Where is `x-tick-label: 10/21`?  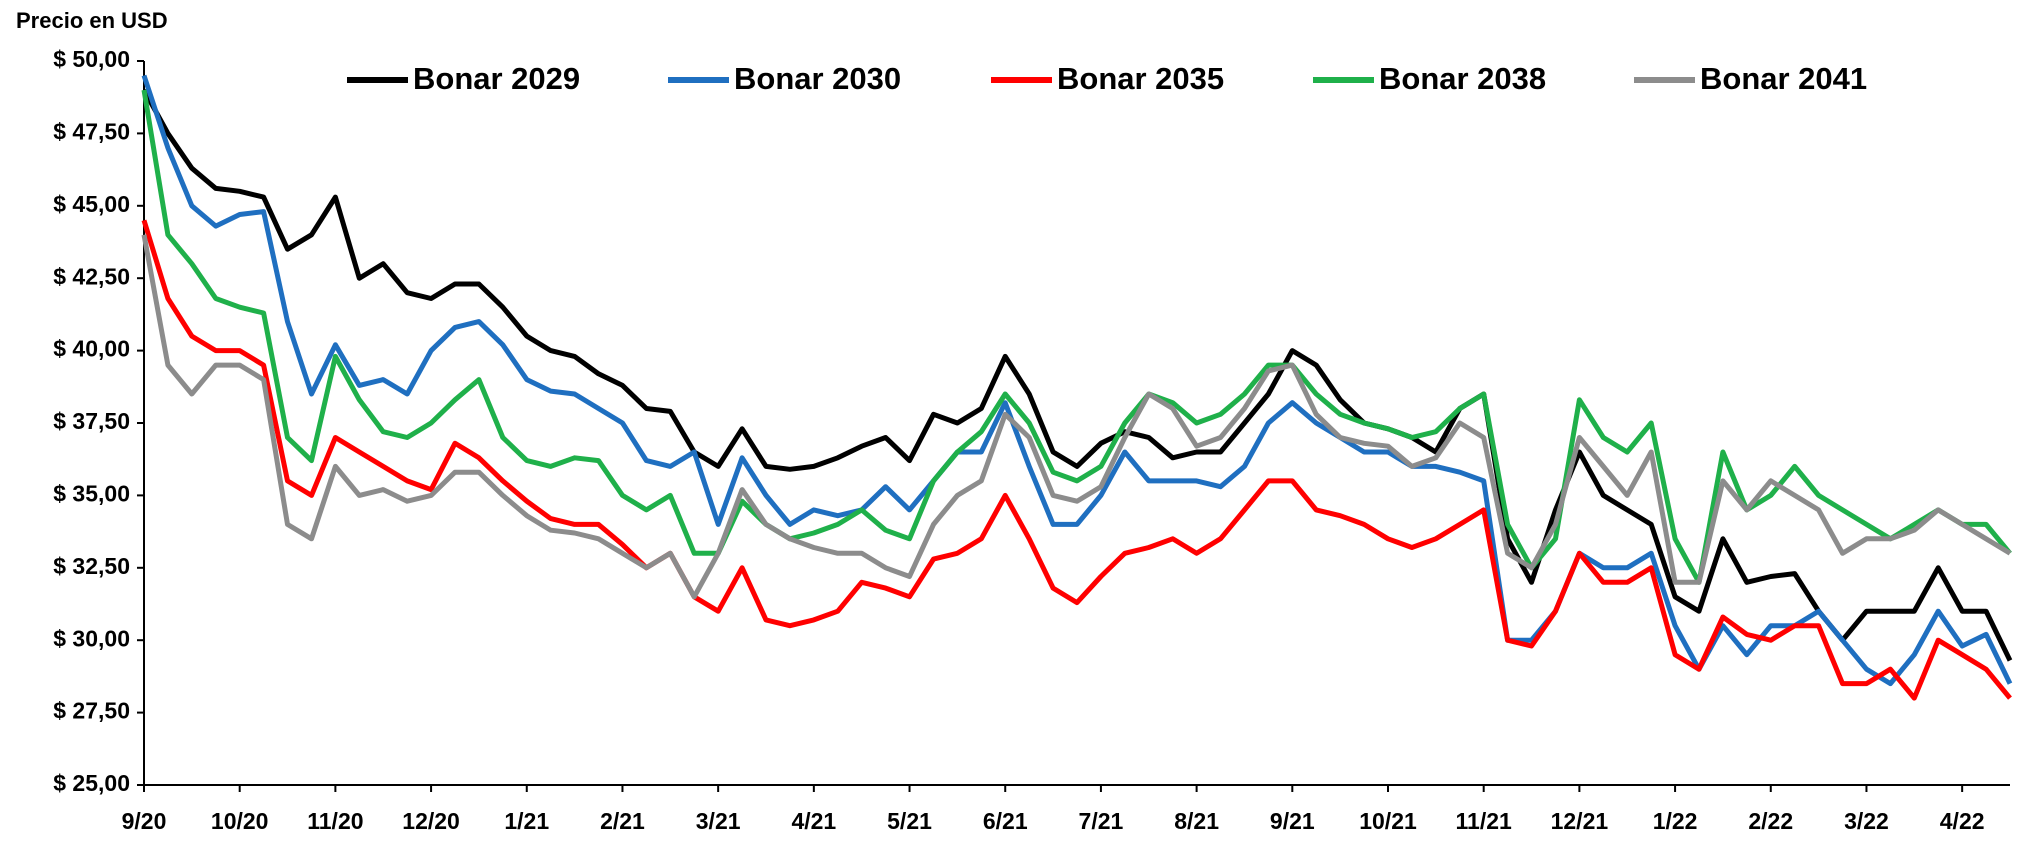 x-tick-label: 10/21 is located at coordinates (1388, 821).